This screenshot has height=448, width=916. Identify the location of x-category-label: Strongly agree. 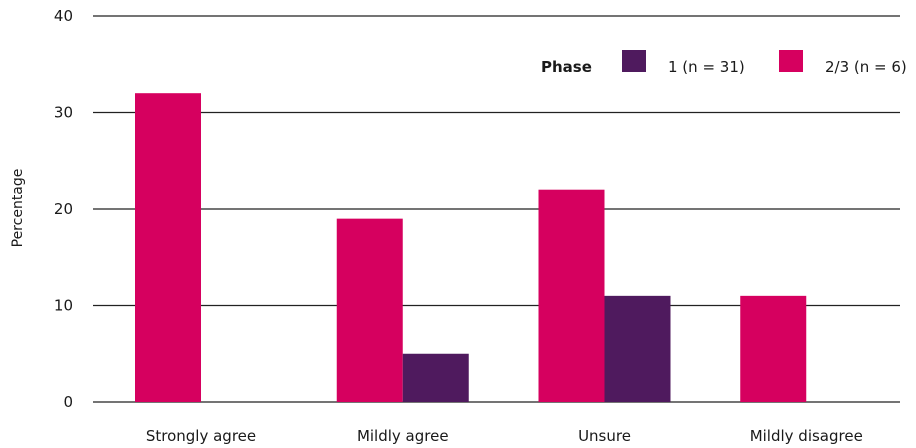
(201, 436).